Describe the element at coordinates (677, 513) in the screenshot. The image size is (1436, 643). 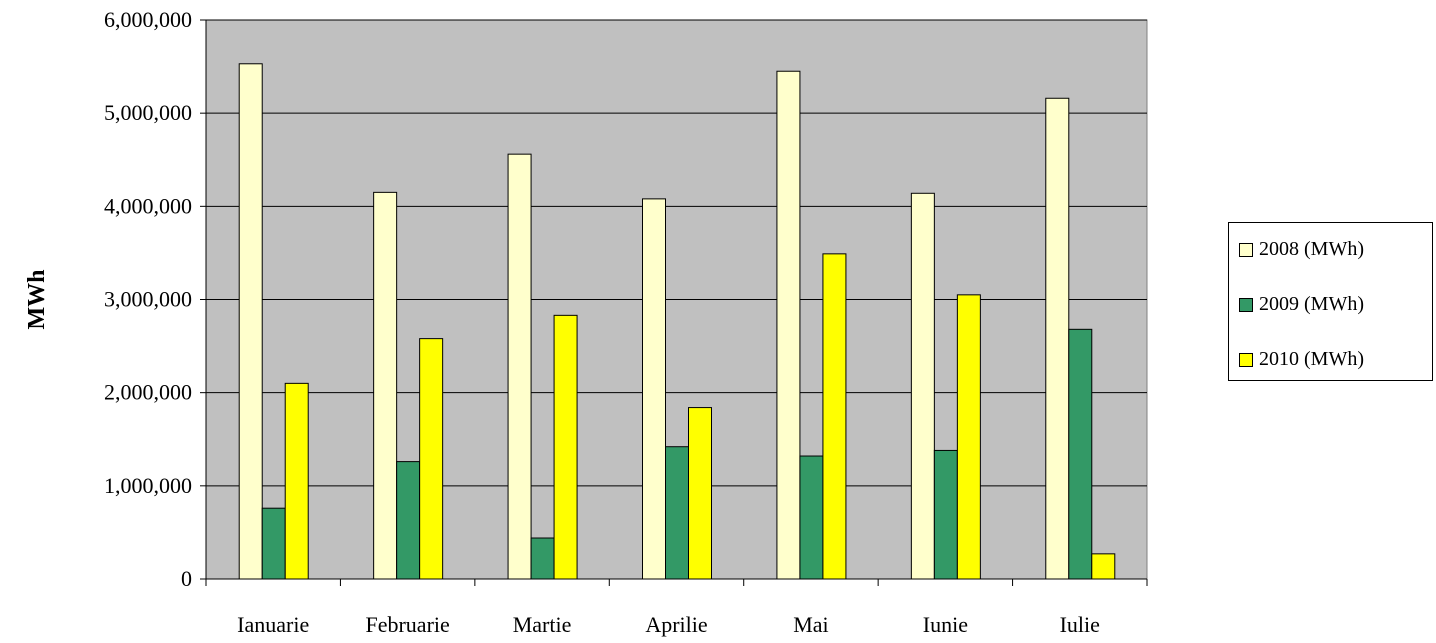
I see `bar-2-aprilie` at that location.